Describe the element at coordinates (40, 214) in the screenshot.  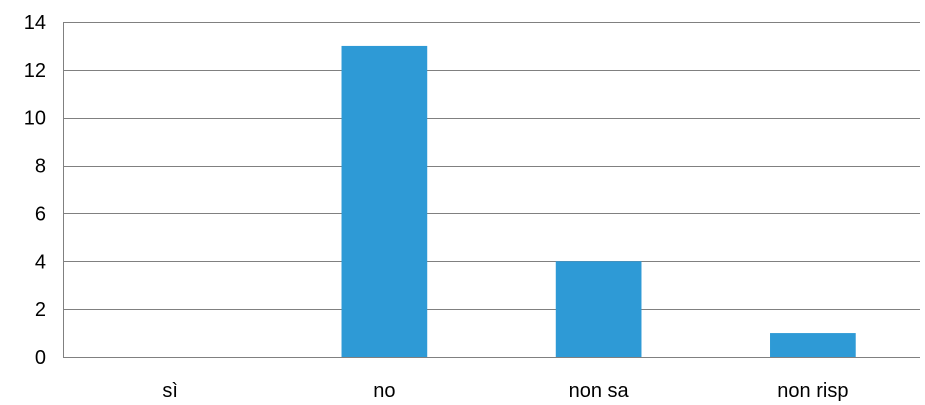
I see `y-tick-label: 6` at that location.